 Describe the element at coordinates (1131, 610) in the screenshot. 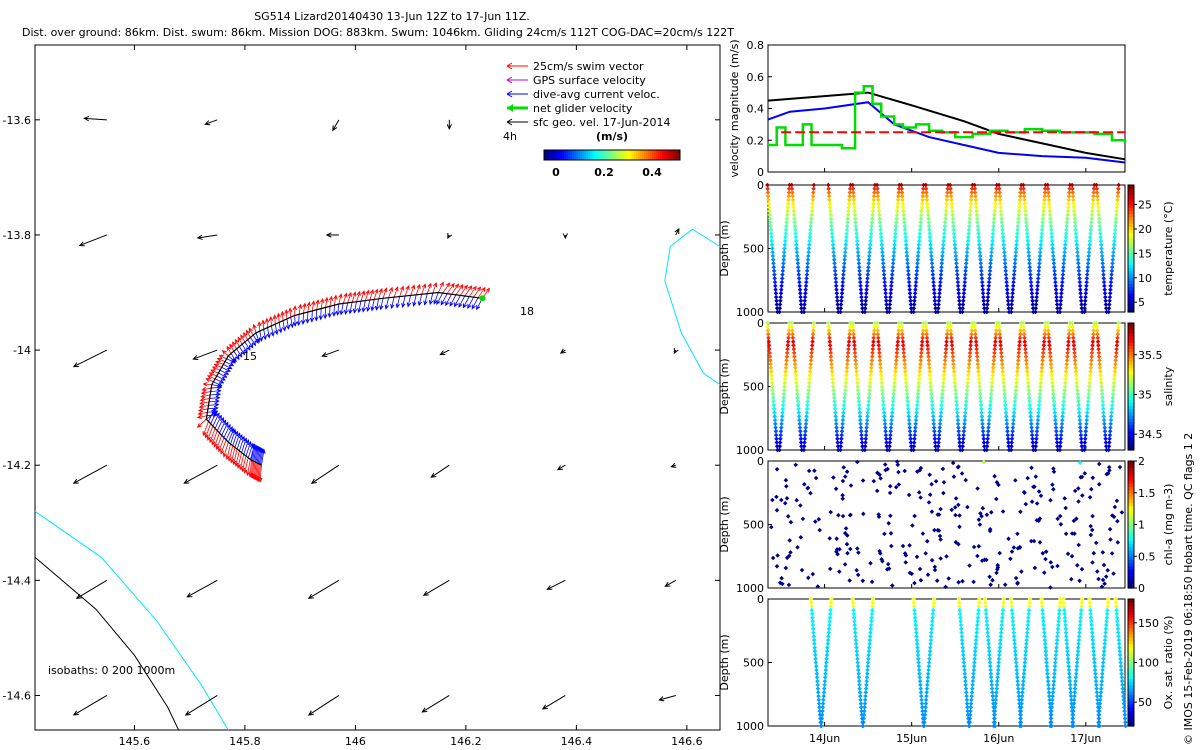

I see `oxy-panel-colorbar-cell` at that location.